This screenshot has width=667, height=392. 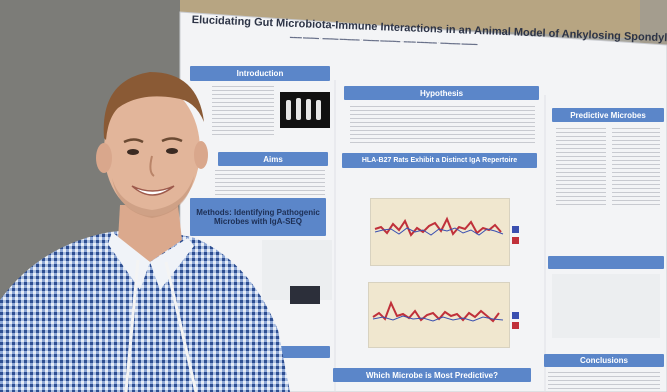 What do you see at coordinates (152, 150) in the screenshot?
I see `face` at bounding box center [152, 150].